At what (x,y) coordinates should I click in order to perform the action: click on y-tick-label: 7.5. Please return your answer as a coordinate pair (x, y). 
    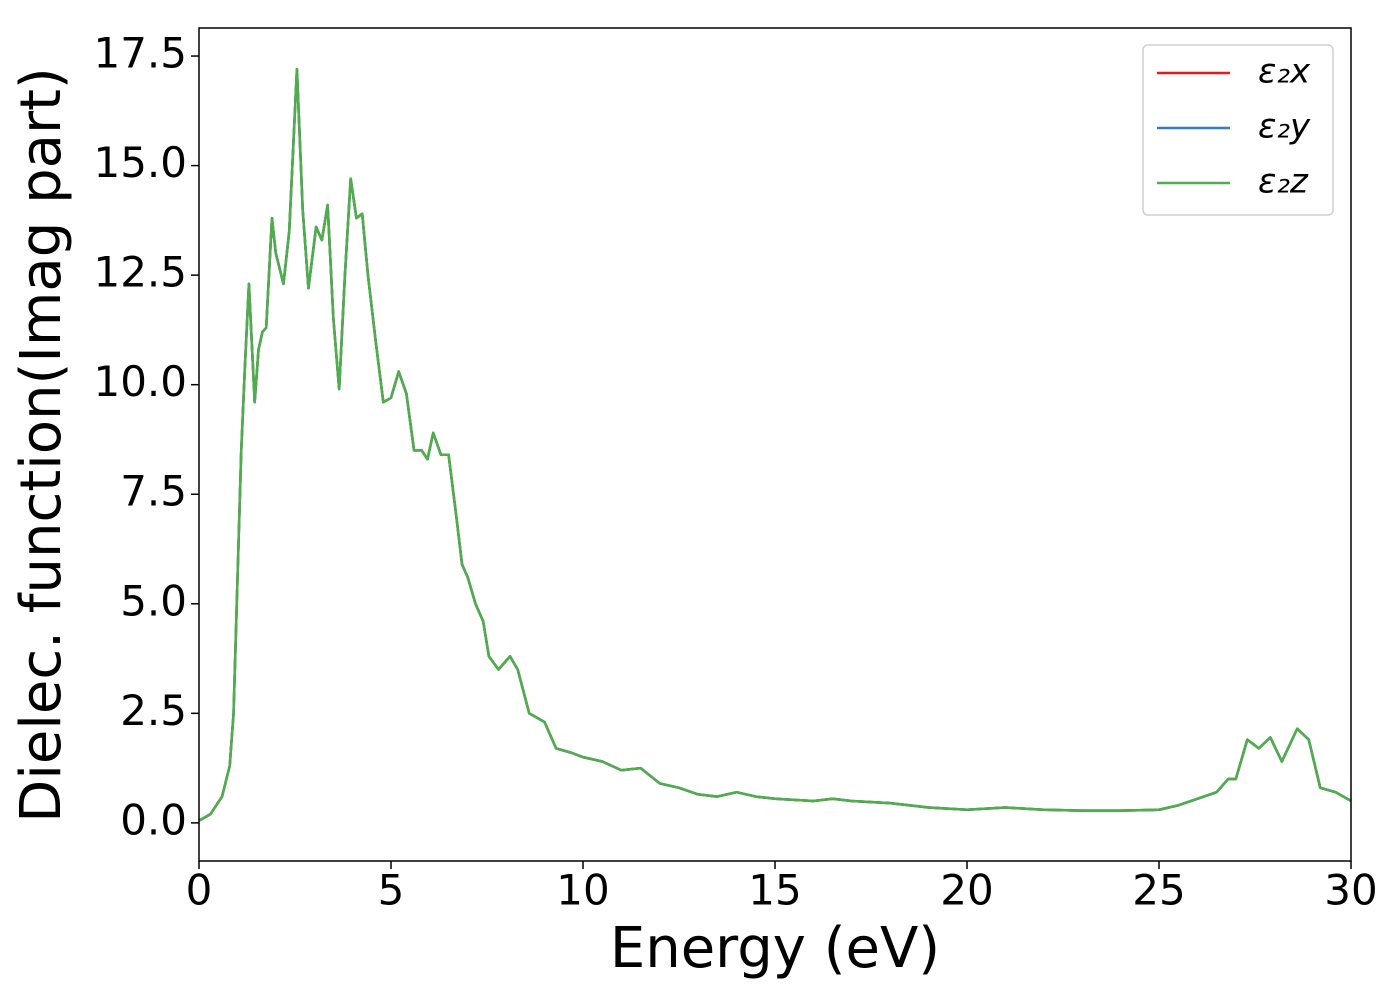
    Looking at the image, I should click on (153, 491).